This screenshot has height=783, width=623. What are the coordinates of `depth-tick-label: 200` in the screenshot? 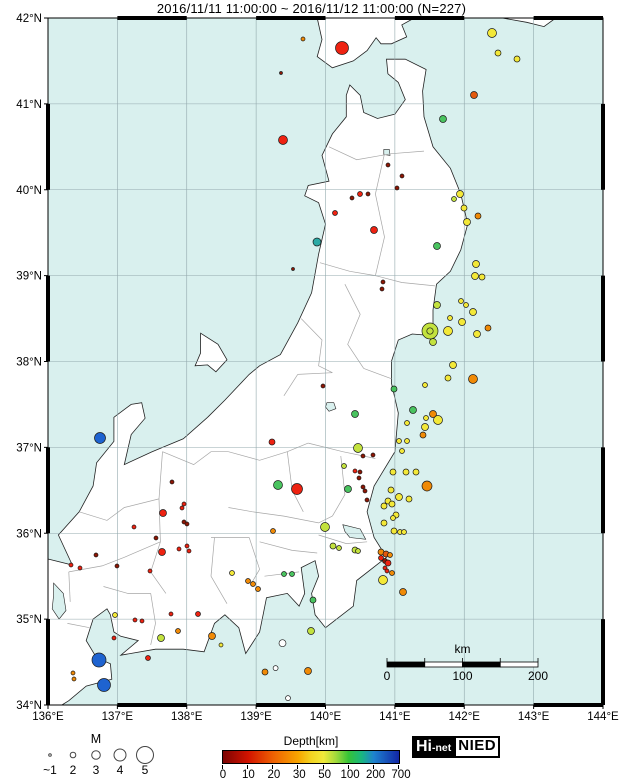 It's located at (376, 775).